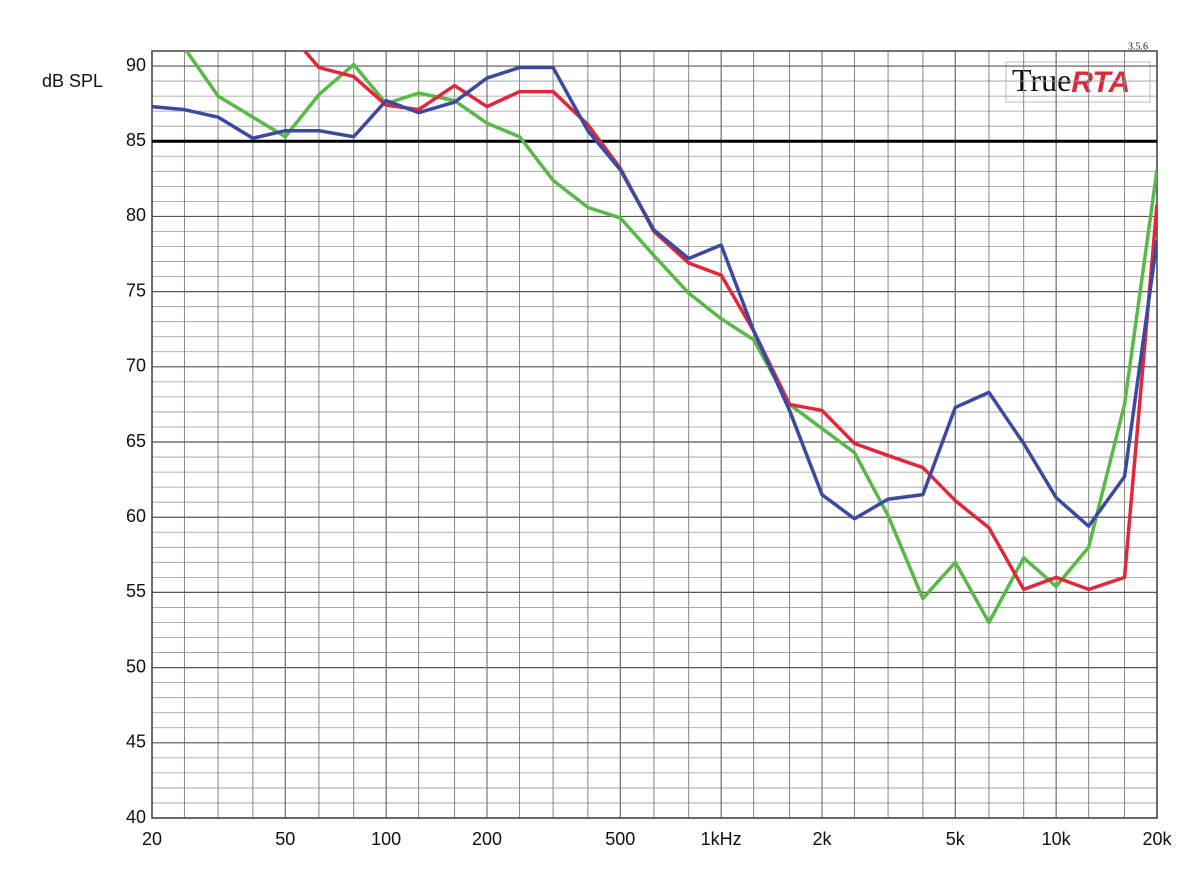  What do you see at coordinates (1100, 82) in the screenshot?
I see `logo-suffix: RTA` at bounding box center [1100, 82].